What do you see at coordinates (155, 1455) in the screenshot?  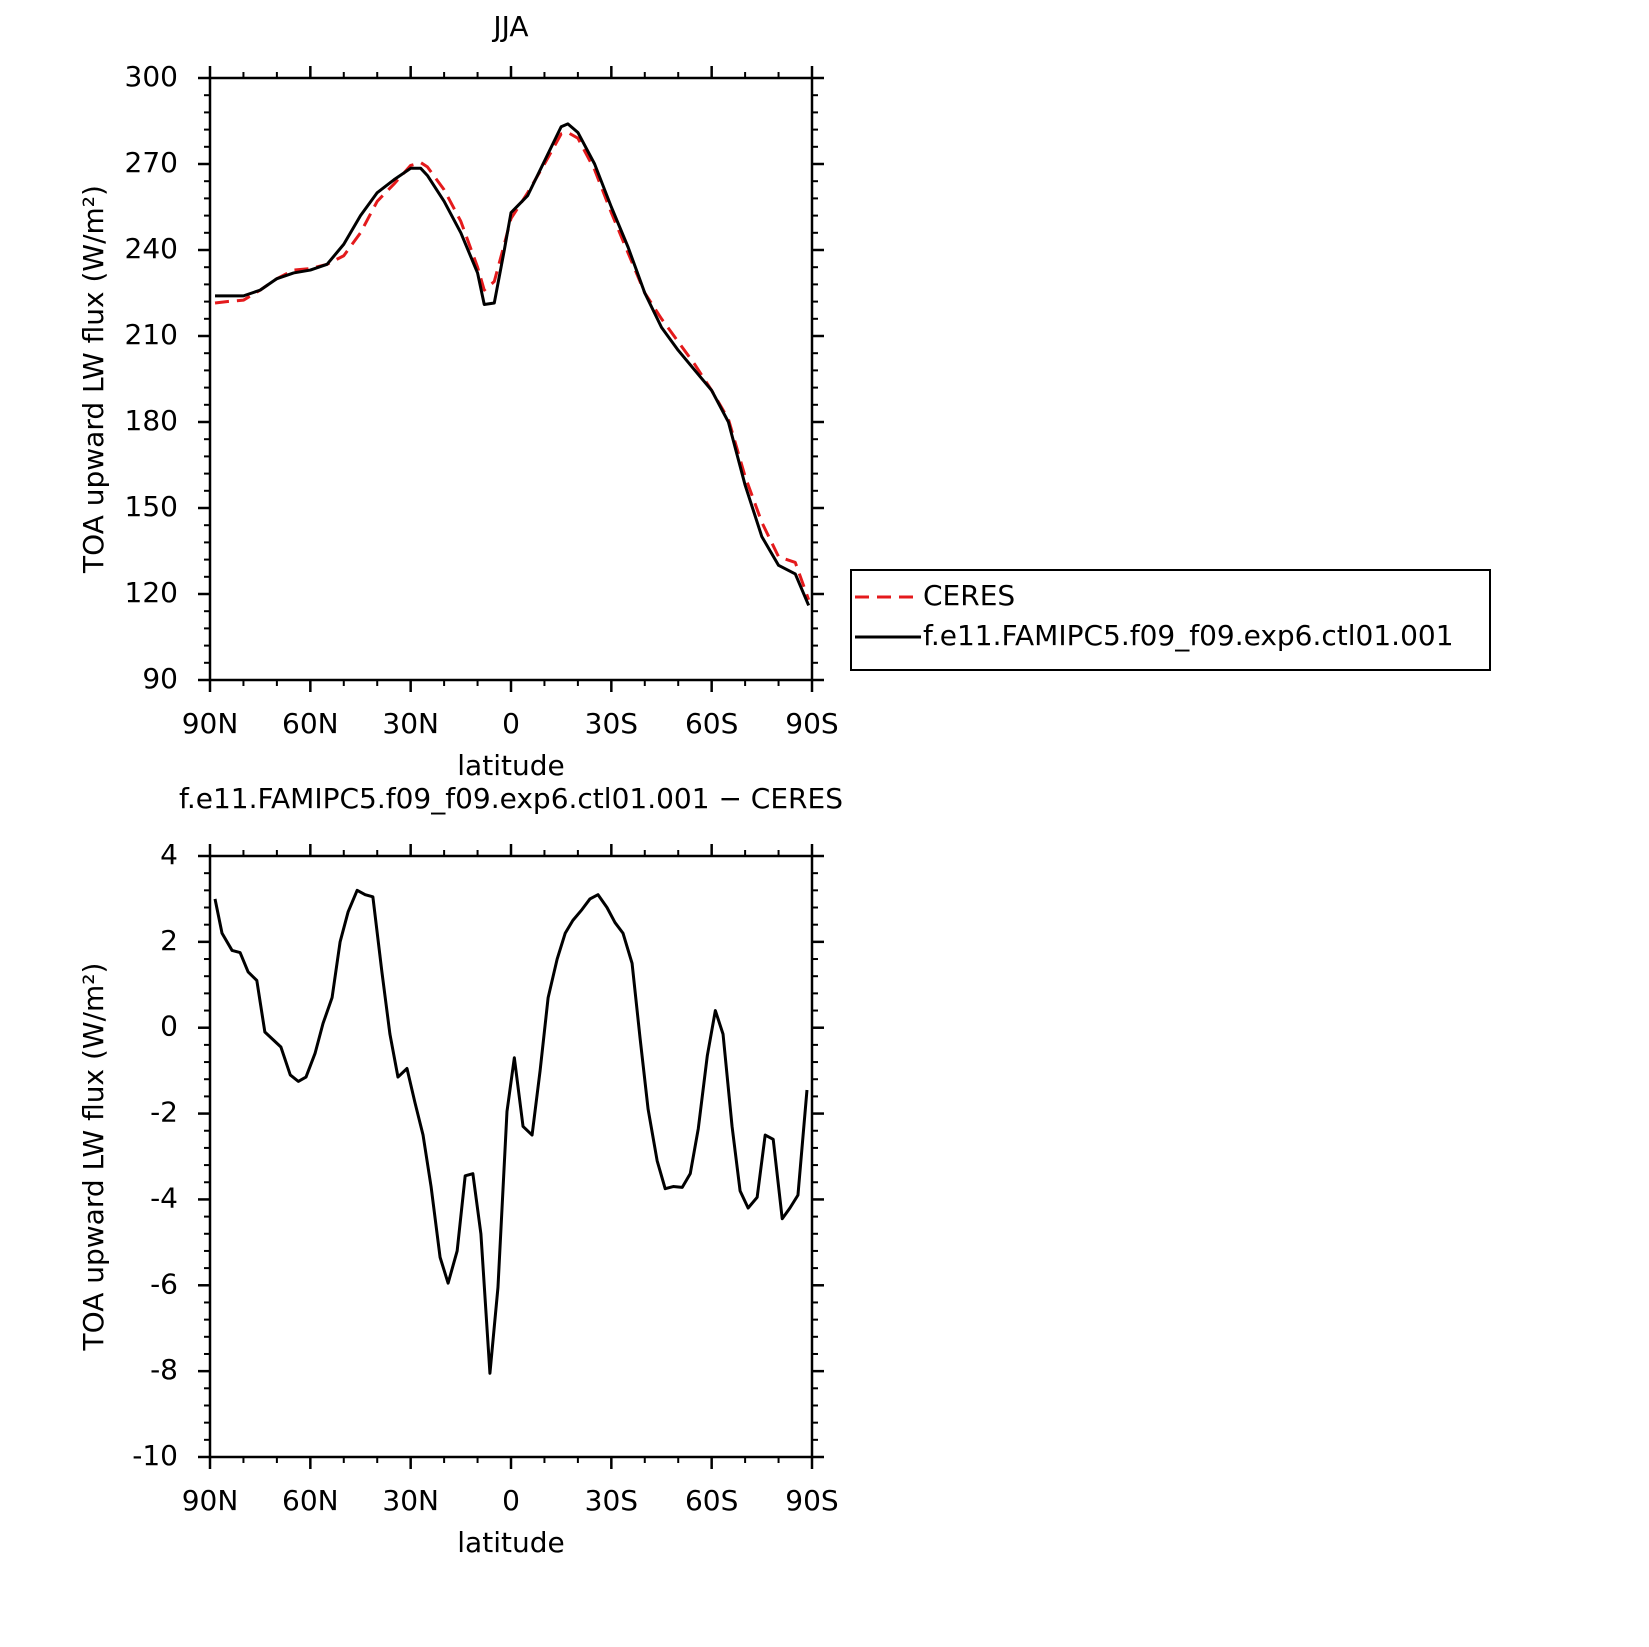 I see `y-tick-label: -10` at bounding box center [155, 1455].